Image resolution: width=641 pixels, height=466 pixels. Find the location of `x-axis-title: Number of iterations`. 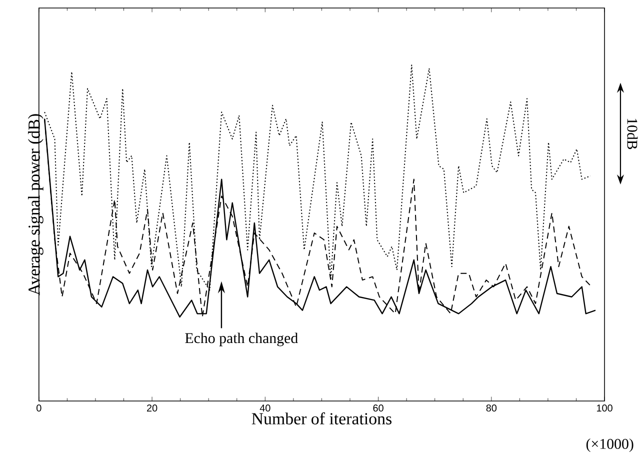

x-axis-title: Number of iterations is located at coordinates (322, 418).